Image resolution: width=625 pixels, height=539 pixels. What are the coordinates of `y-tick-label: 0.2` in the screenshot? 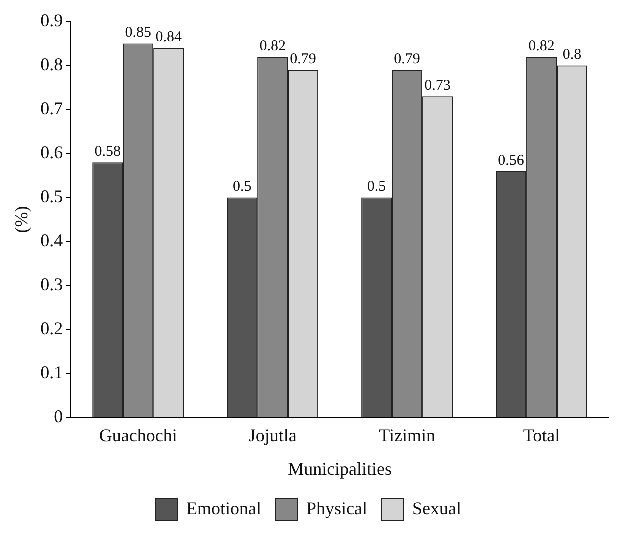 It's located at (52, 328).